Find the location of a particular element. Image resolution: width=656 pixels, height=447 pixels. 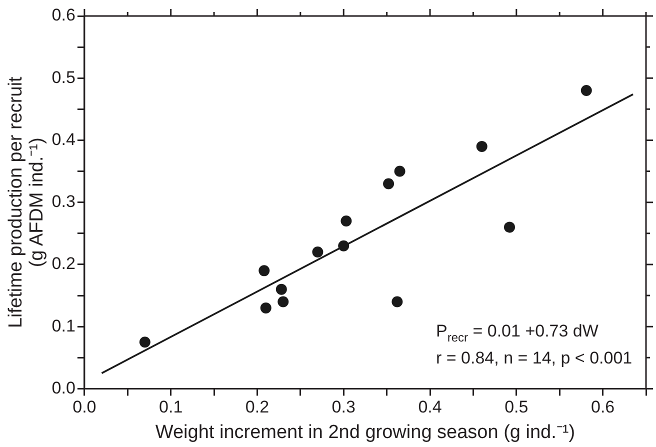

y-tick-label: 0.4 is located at coordinates (64, 139).